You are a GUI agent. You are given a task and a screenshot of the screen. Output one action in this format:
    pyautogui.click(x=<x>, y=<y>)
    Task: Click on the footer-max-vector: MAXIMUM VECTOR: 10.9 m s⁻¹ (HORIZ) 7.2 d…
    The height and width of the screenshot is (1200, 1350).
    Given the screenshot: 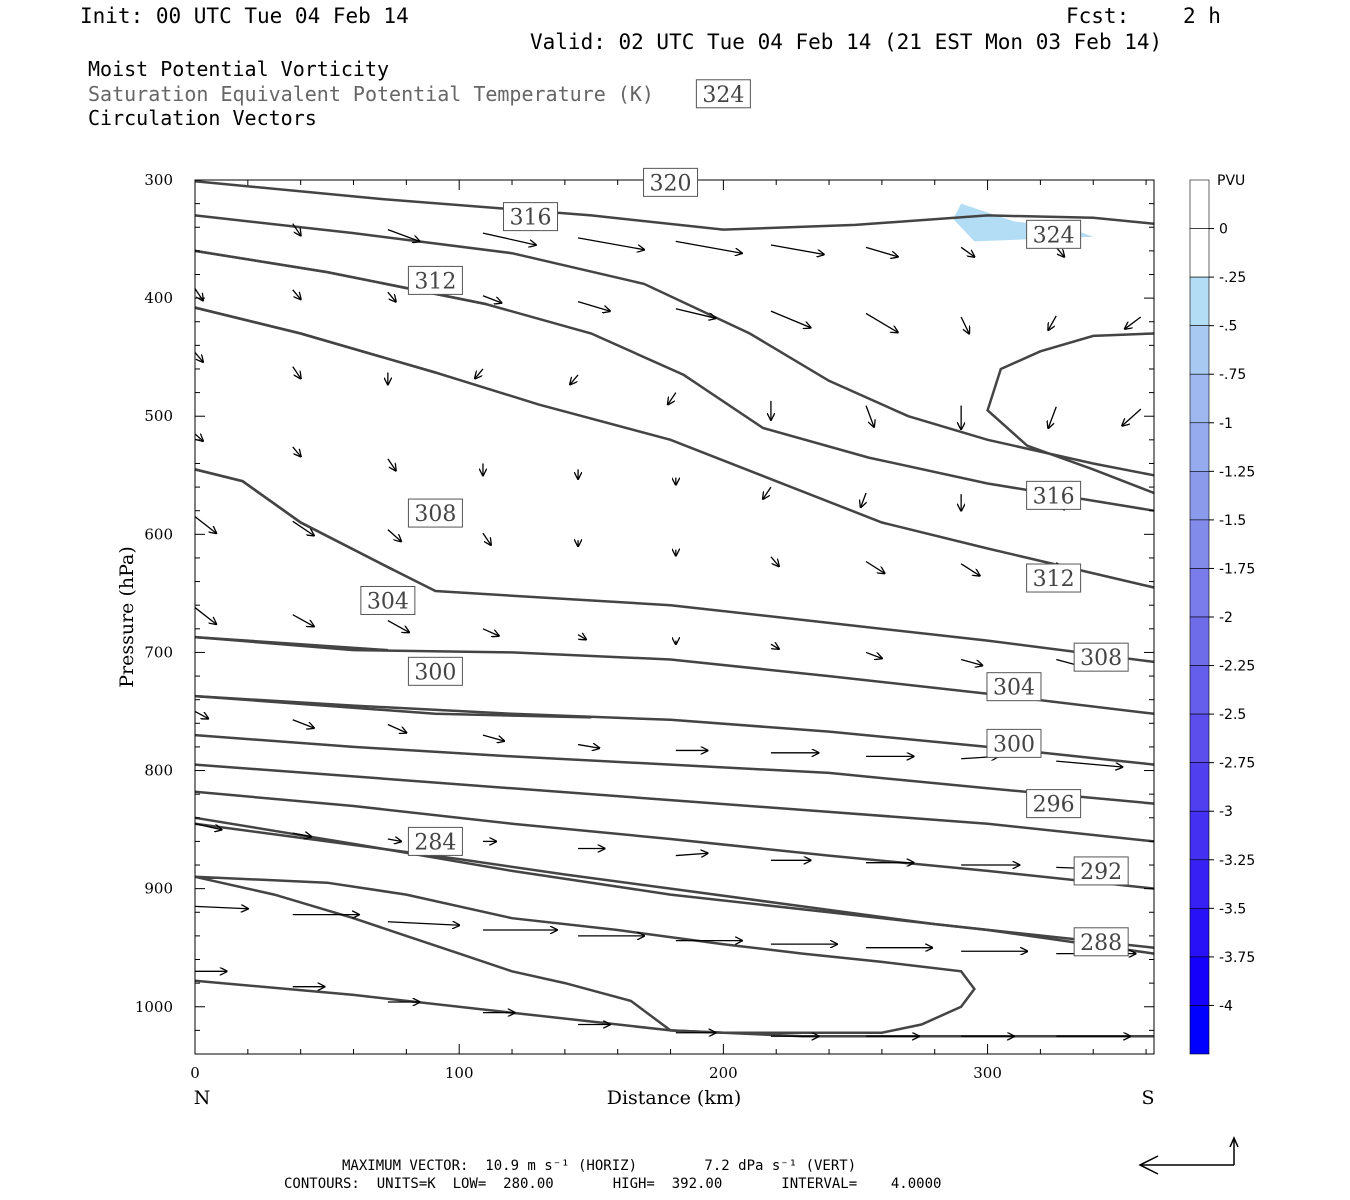 What is the action you would take?
    pyautogui.click(x=599, y=1166)
    